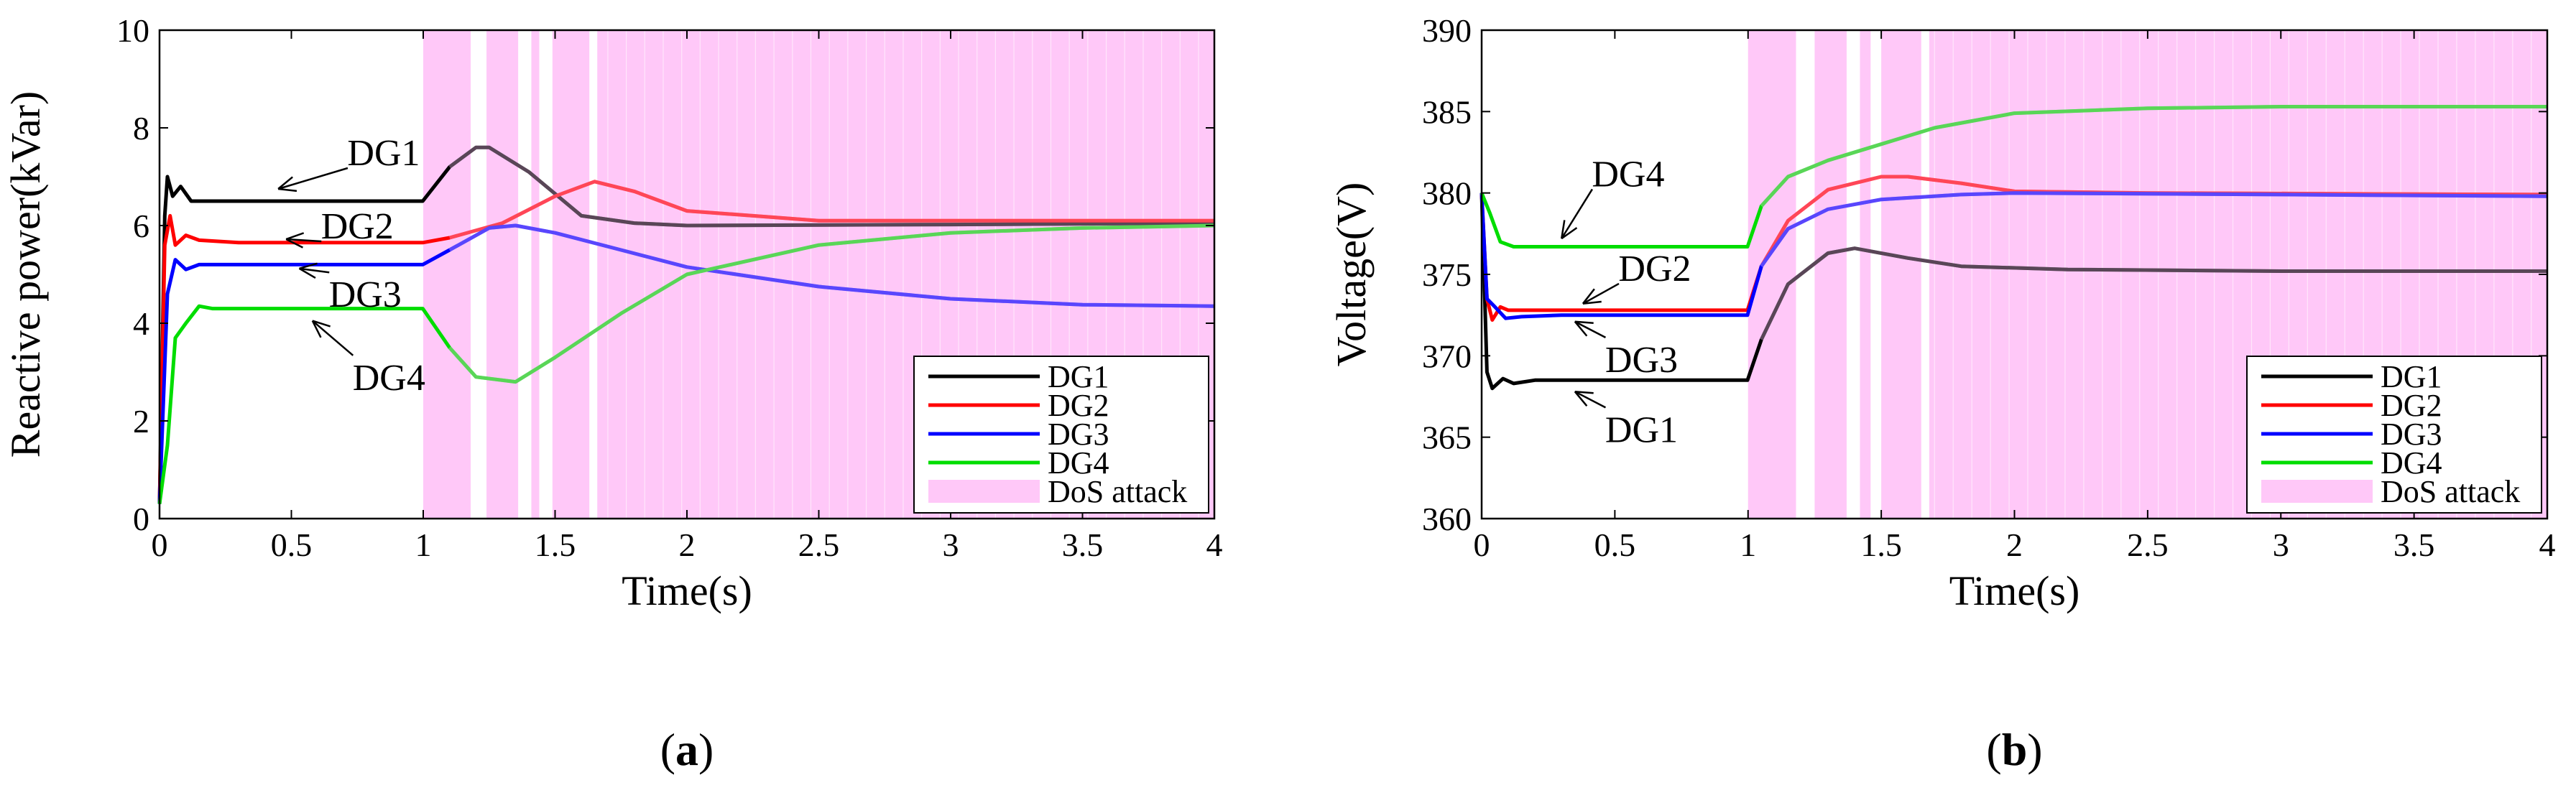 The width and height of the screenshot is (2576, 798). Describe the element at coordinates (1642, 429) in the screenshot. I see `chart-b-annotation-dg1: DG1` at that location.